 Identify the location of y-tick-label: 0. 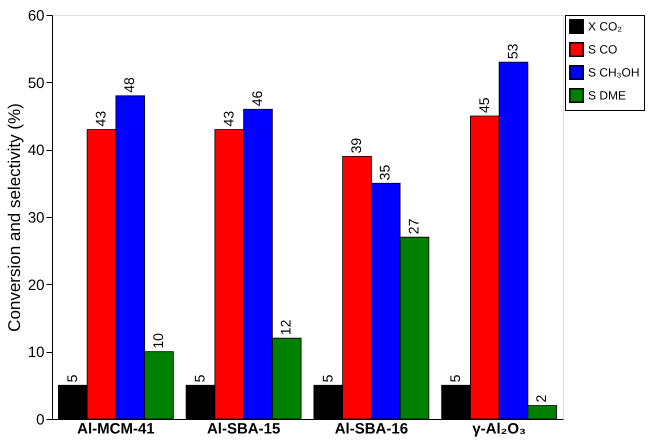
(40, 420).